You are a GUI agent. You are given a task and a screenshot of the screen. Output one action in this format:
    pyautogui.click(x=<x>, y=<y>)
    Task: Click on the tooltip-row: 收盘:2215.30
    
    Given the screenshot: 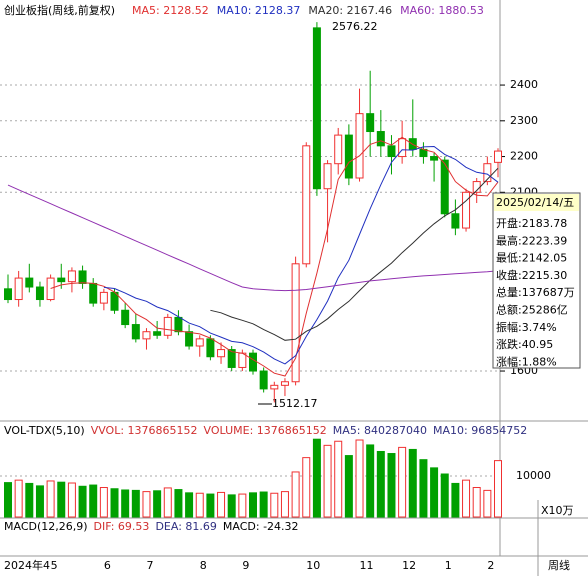 What is the action you would take?
    pyautogui.click(x=531, y=275)
    